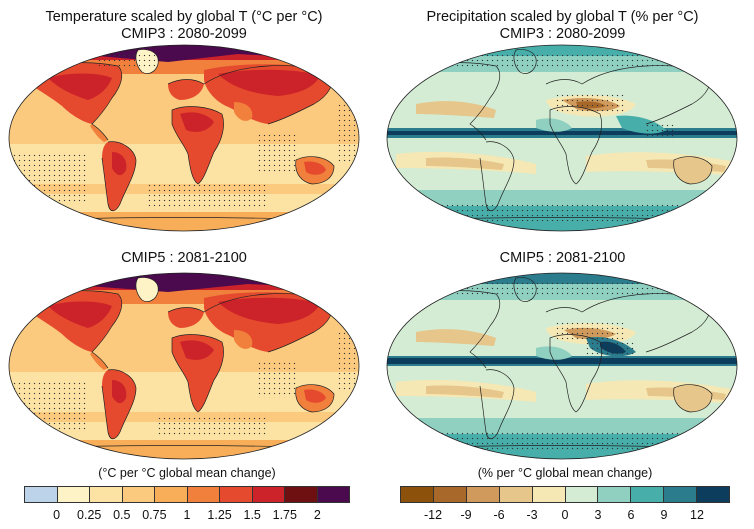  I want to click on precipitation-tick-label: 0, so click(565, 515).